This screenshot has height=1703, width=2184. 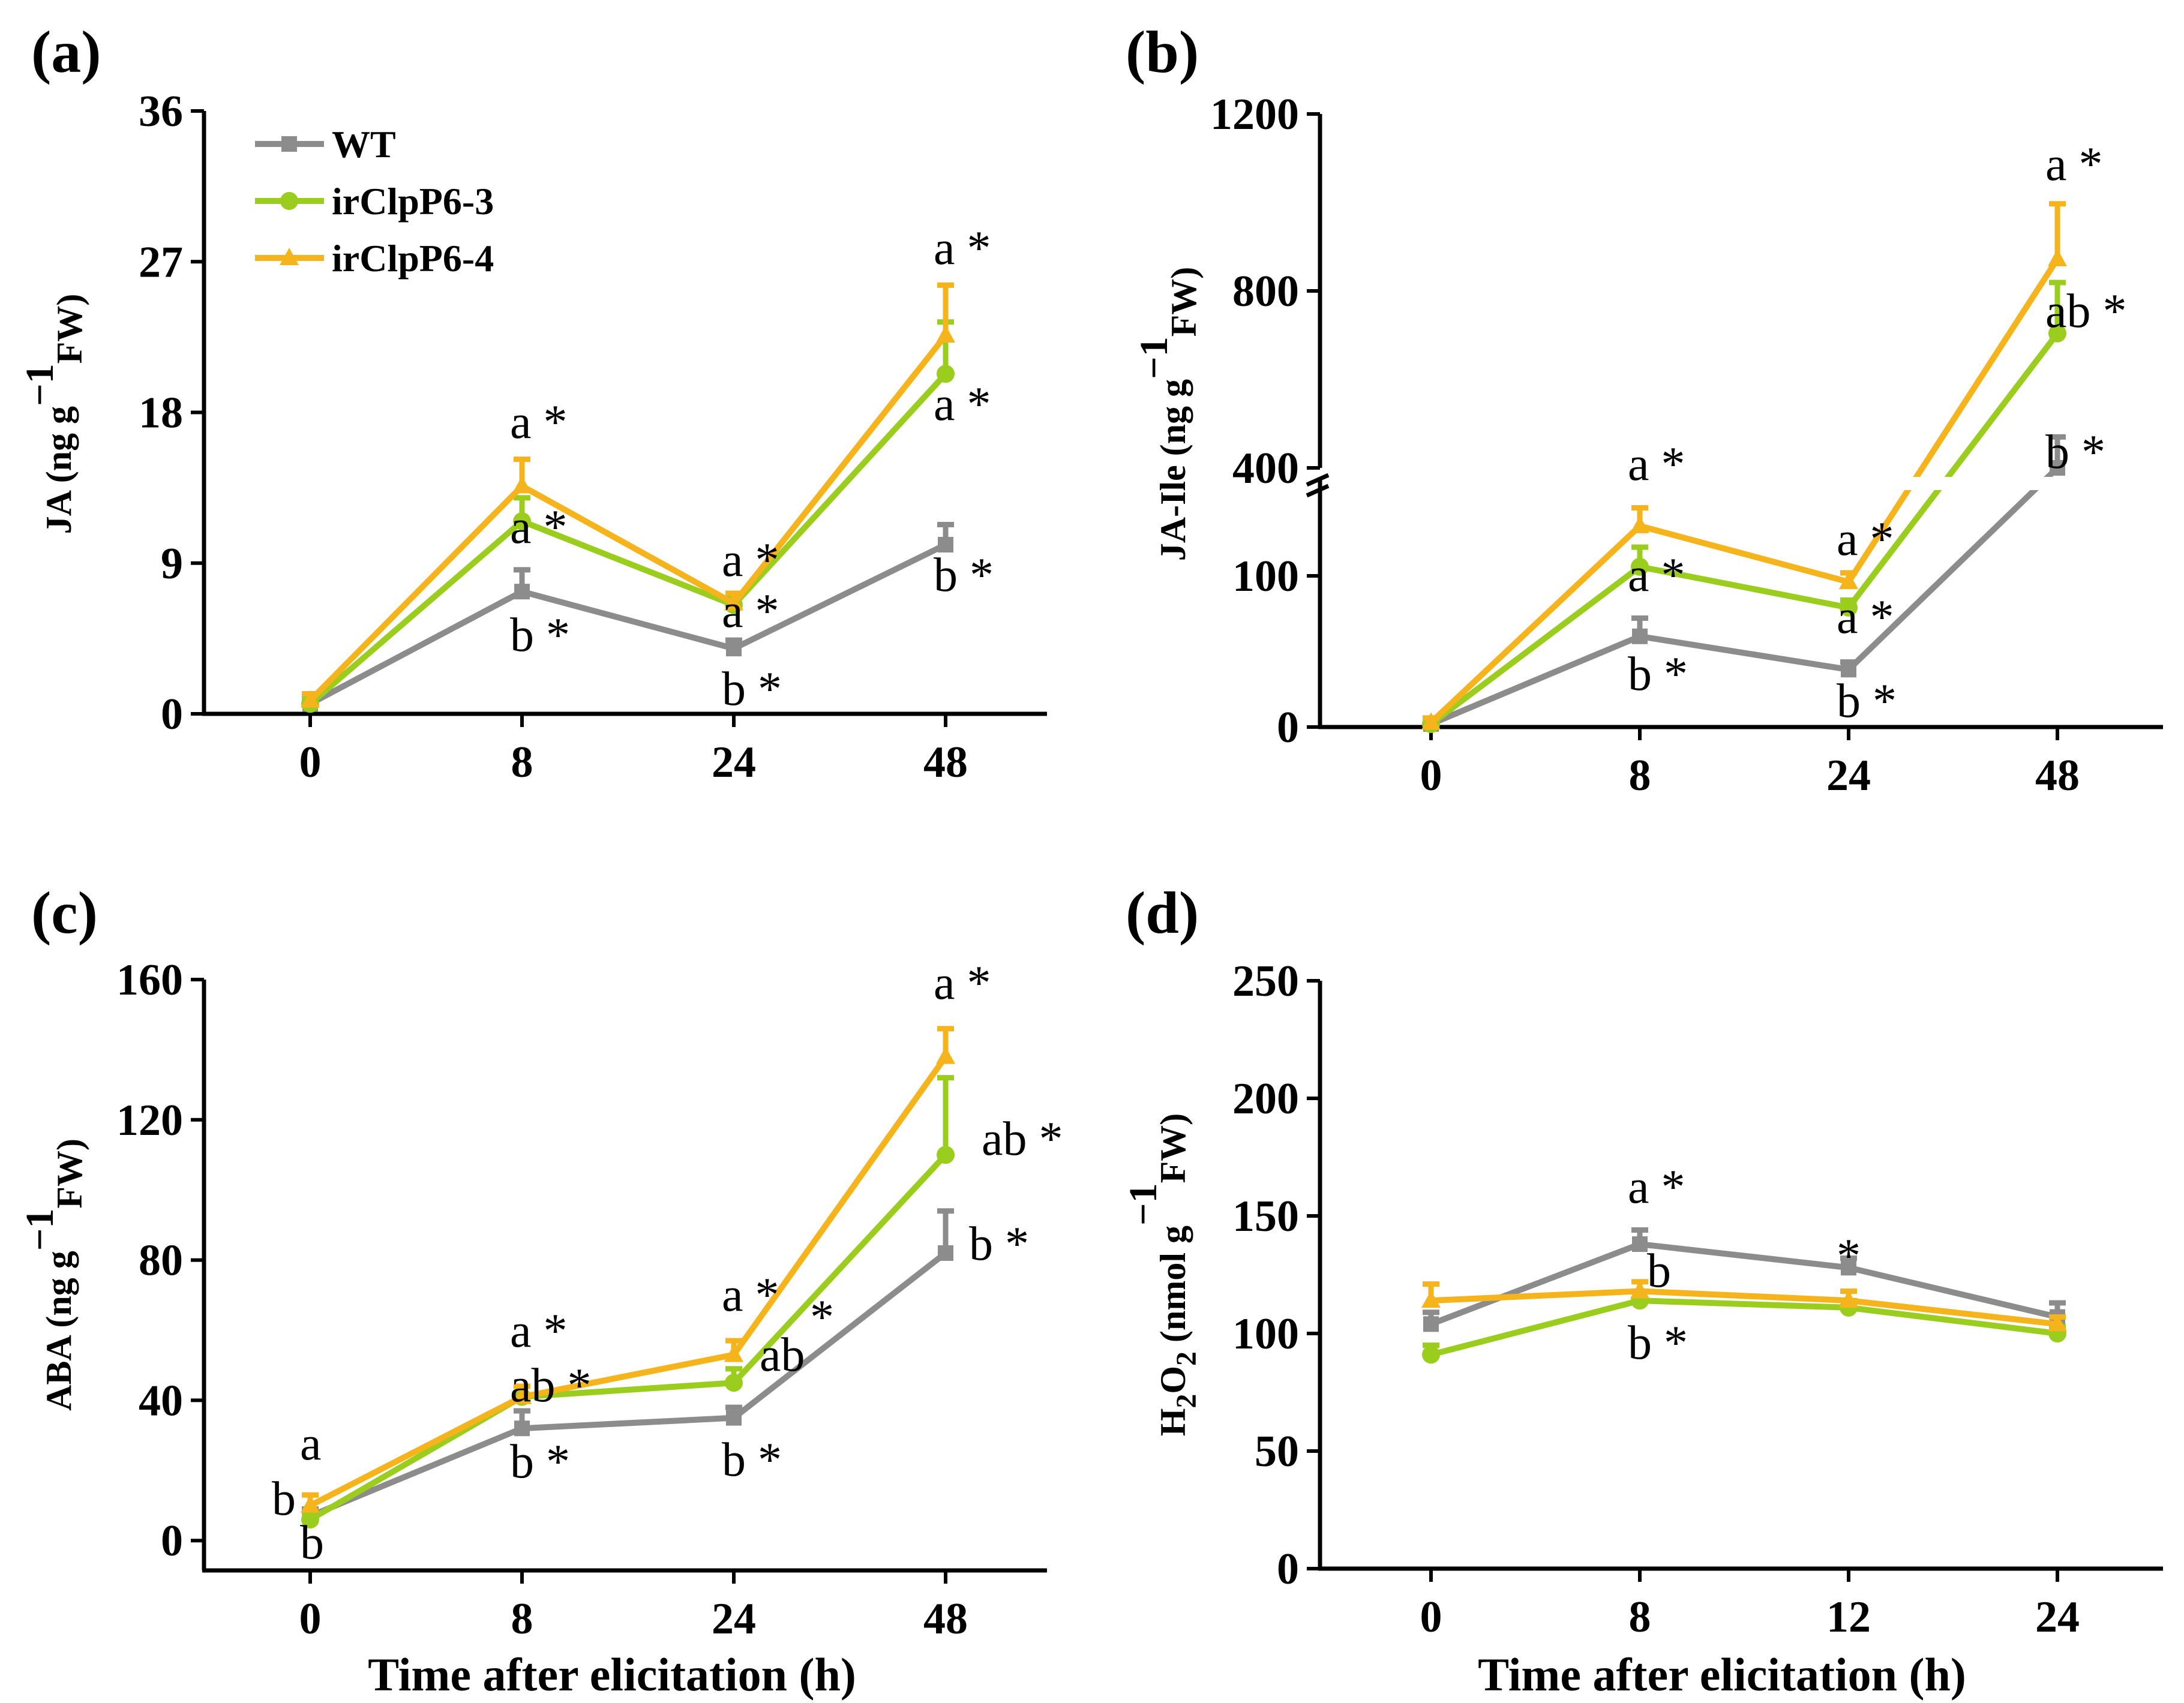 I want to click on panel-label: (a), so click(x=66, y=52).